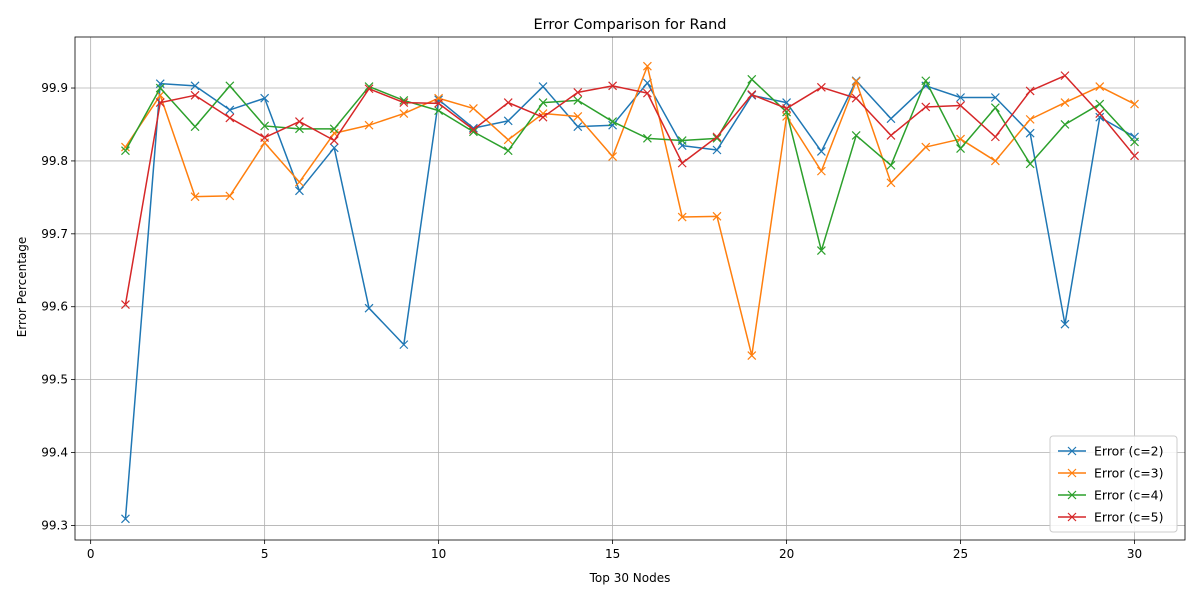 This screenshot has height=600, width=1200. What do you see at coordinates (54, 88) in the screenshot?
I see `y-tick-label: 99.9` at bounding box center [54, 88].